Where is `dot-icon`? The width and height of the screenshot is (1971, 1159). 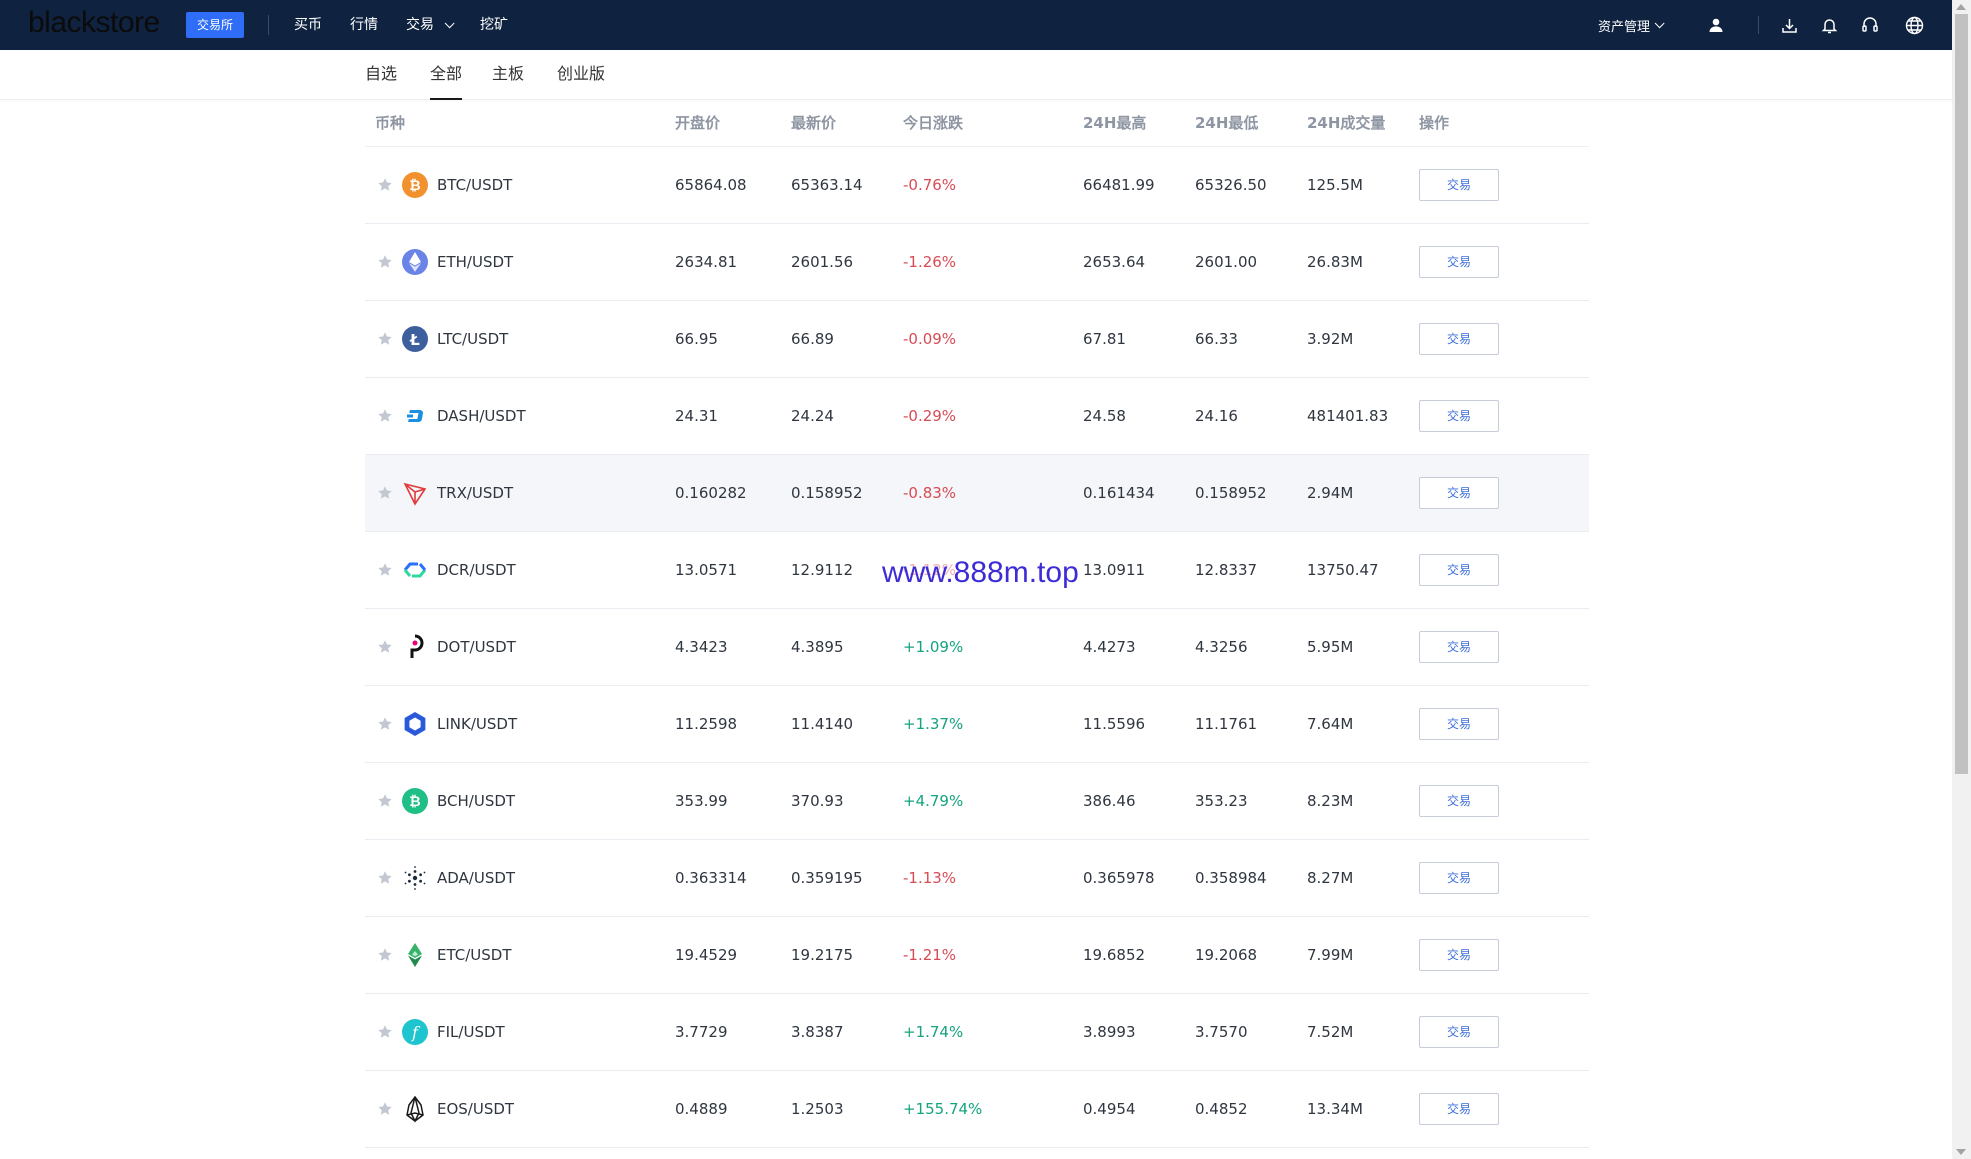
dot-icon is located at coordinates (415, 647).